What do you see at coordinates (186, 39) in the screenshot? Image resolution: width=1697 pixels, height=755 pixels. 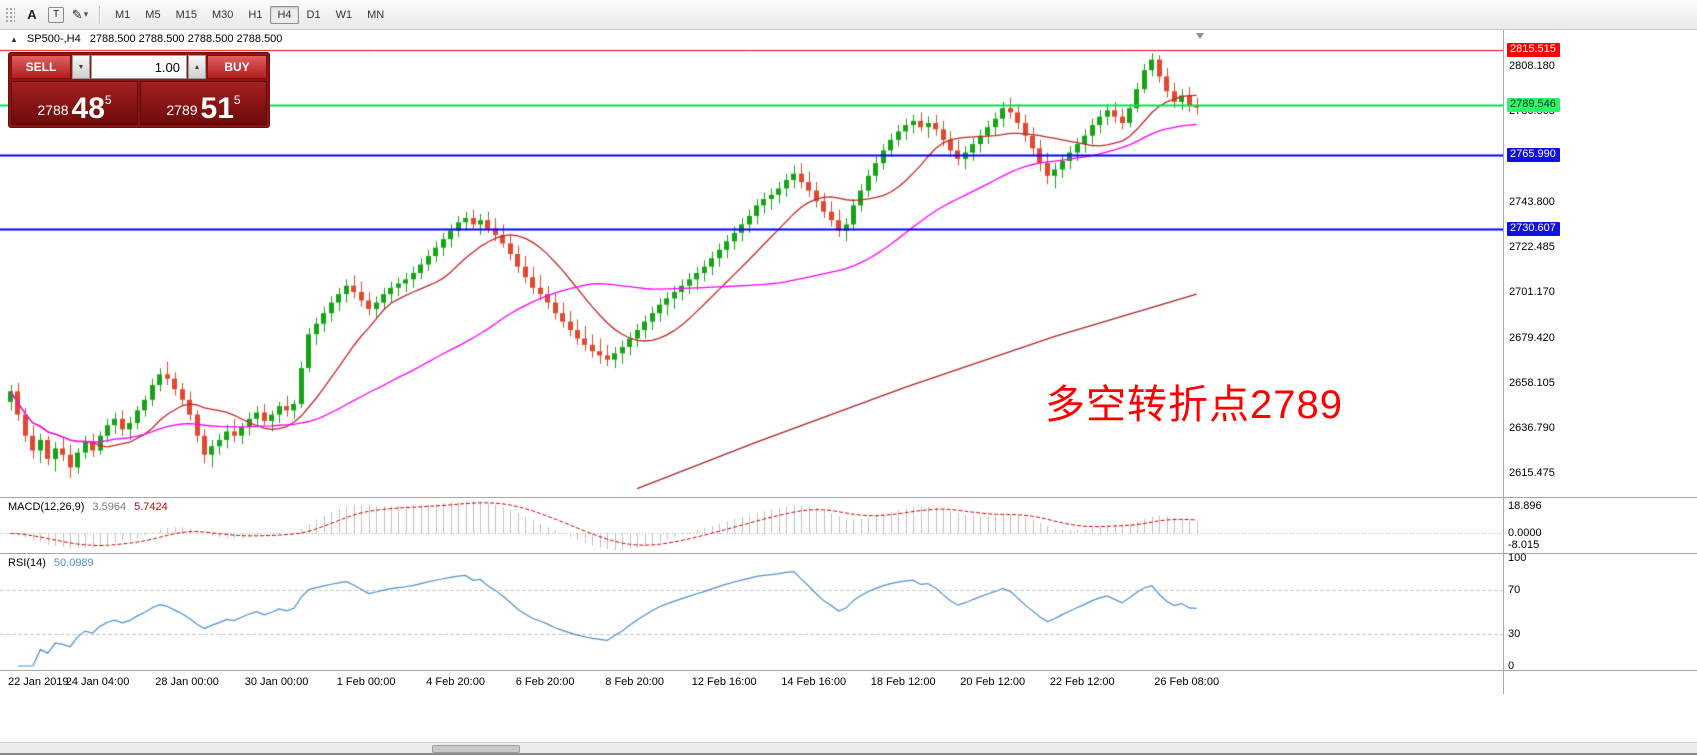 I see `symbol-ohlc: 2788.500 2788.500 2788.500 2788.500` at bounding box center [186, 39].